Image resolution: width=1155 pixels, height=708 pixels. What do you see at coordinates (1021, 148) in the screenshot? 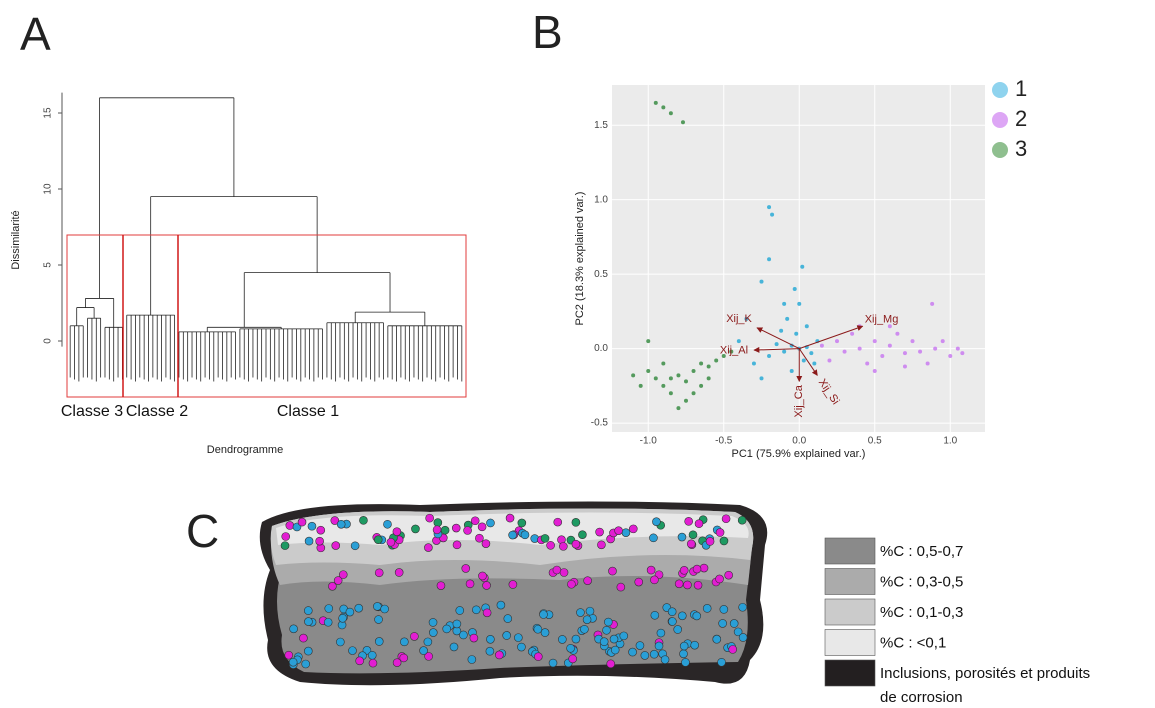
I see `legend-label: 3` at bounding box center [1021, 148].